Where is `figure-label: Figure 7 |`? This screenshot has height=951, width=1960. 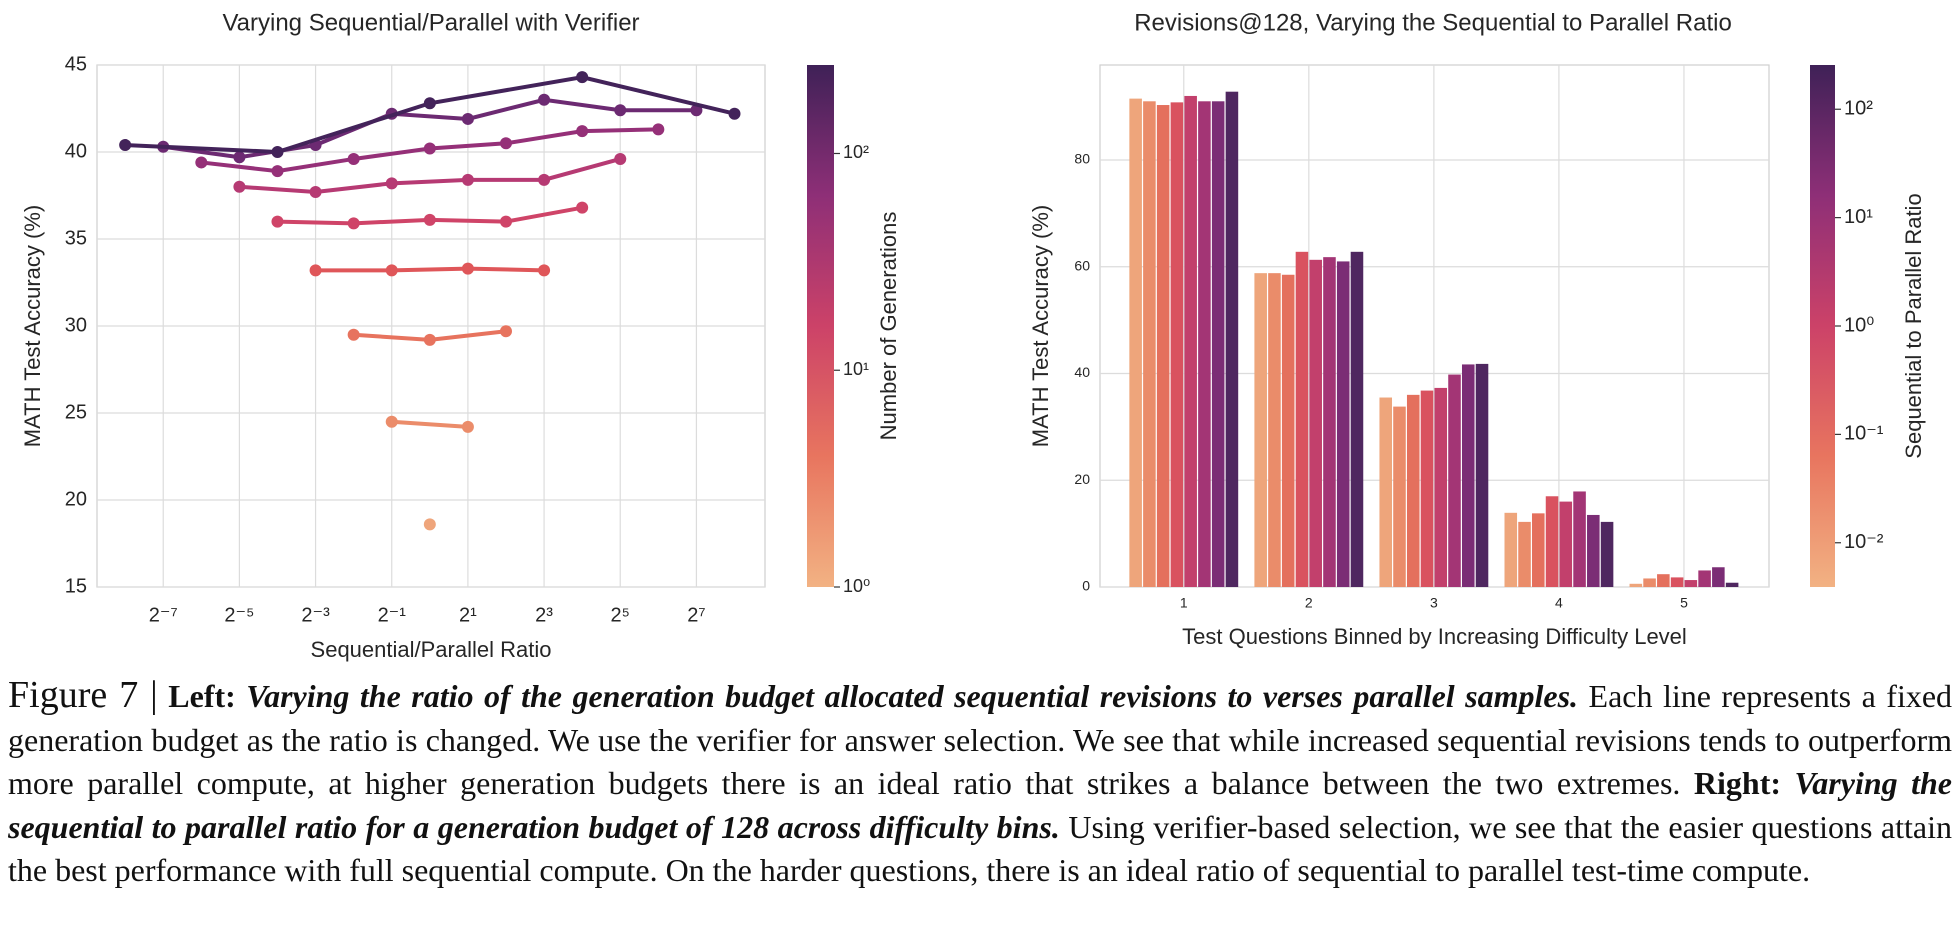
figure-label: Figure 7 | is located at coordinates (83, 695).